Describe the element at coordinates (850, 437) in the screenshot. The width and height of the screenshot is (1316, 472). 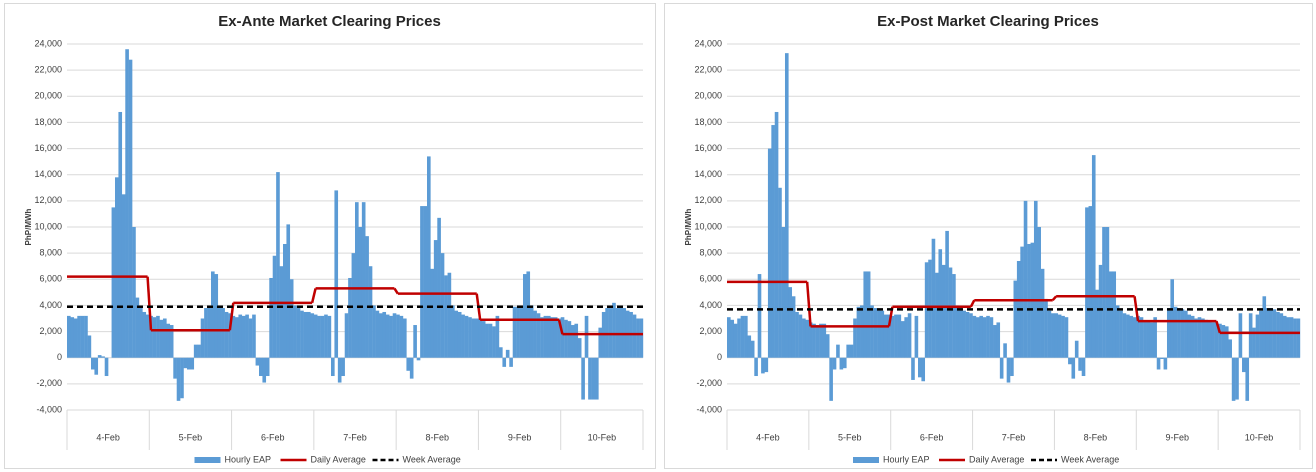
I see `x-tick-label: 5-Feb` at that location.